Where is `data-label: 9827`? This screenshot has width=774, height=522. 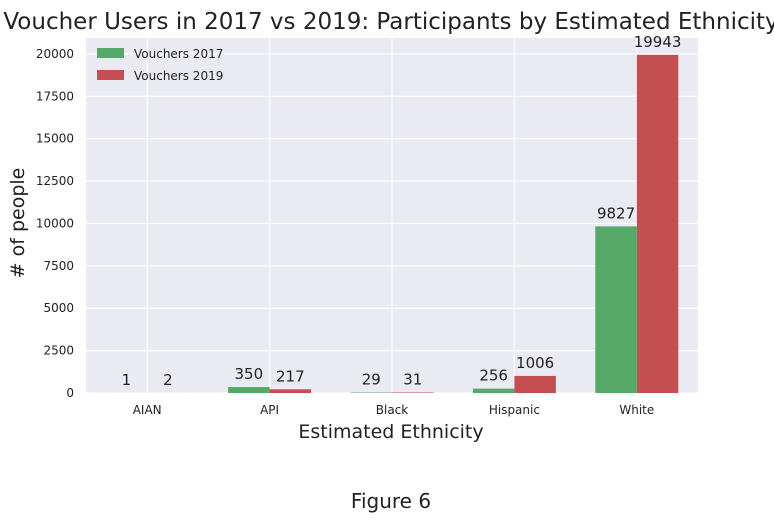
data-label: 9827 is located at coordinates (616, 213).